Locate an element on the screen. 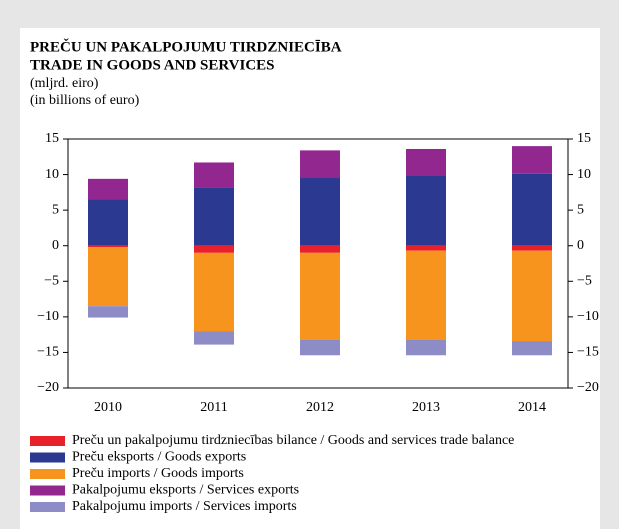 The image size is (619, 529). x-tick-label: 2014 is located at coordinates (532, 407).